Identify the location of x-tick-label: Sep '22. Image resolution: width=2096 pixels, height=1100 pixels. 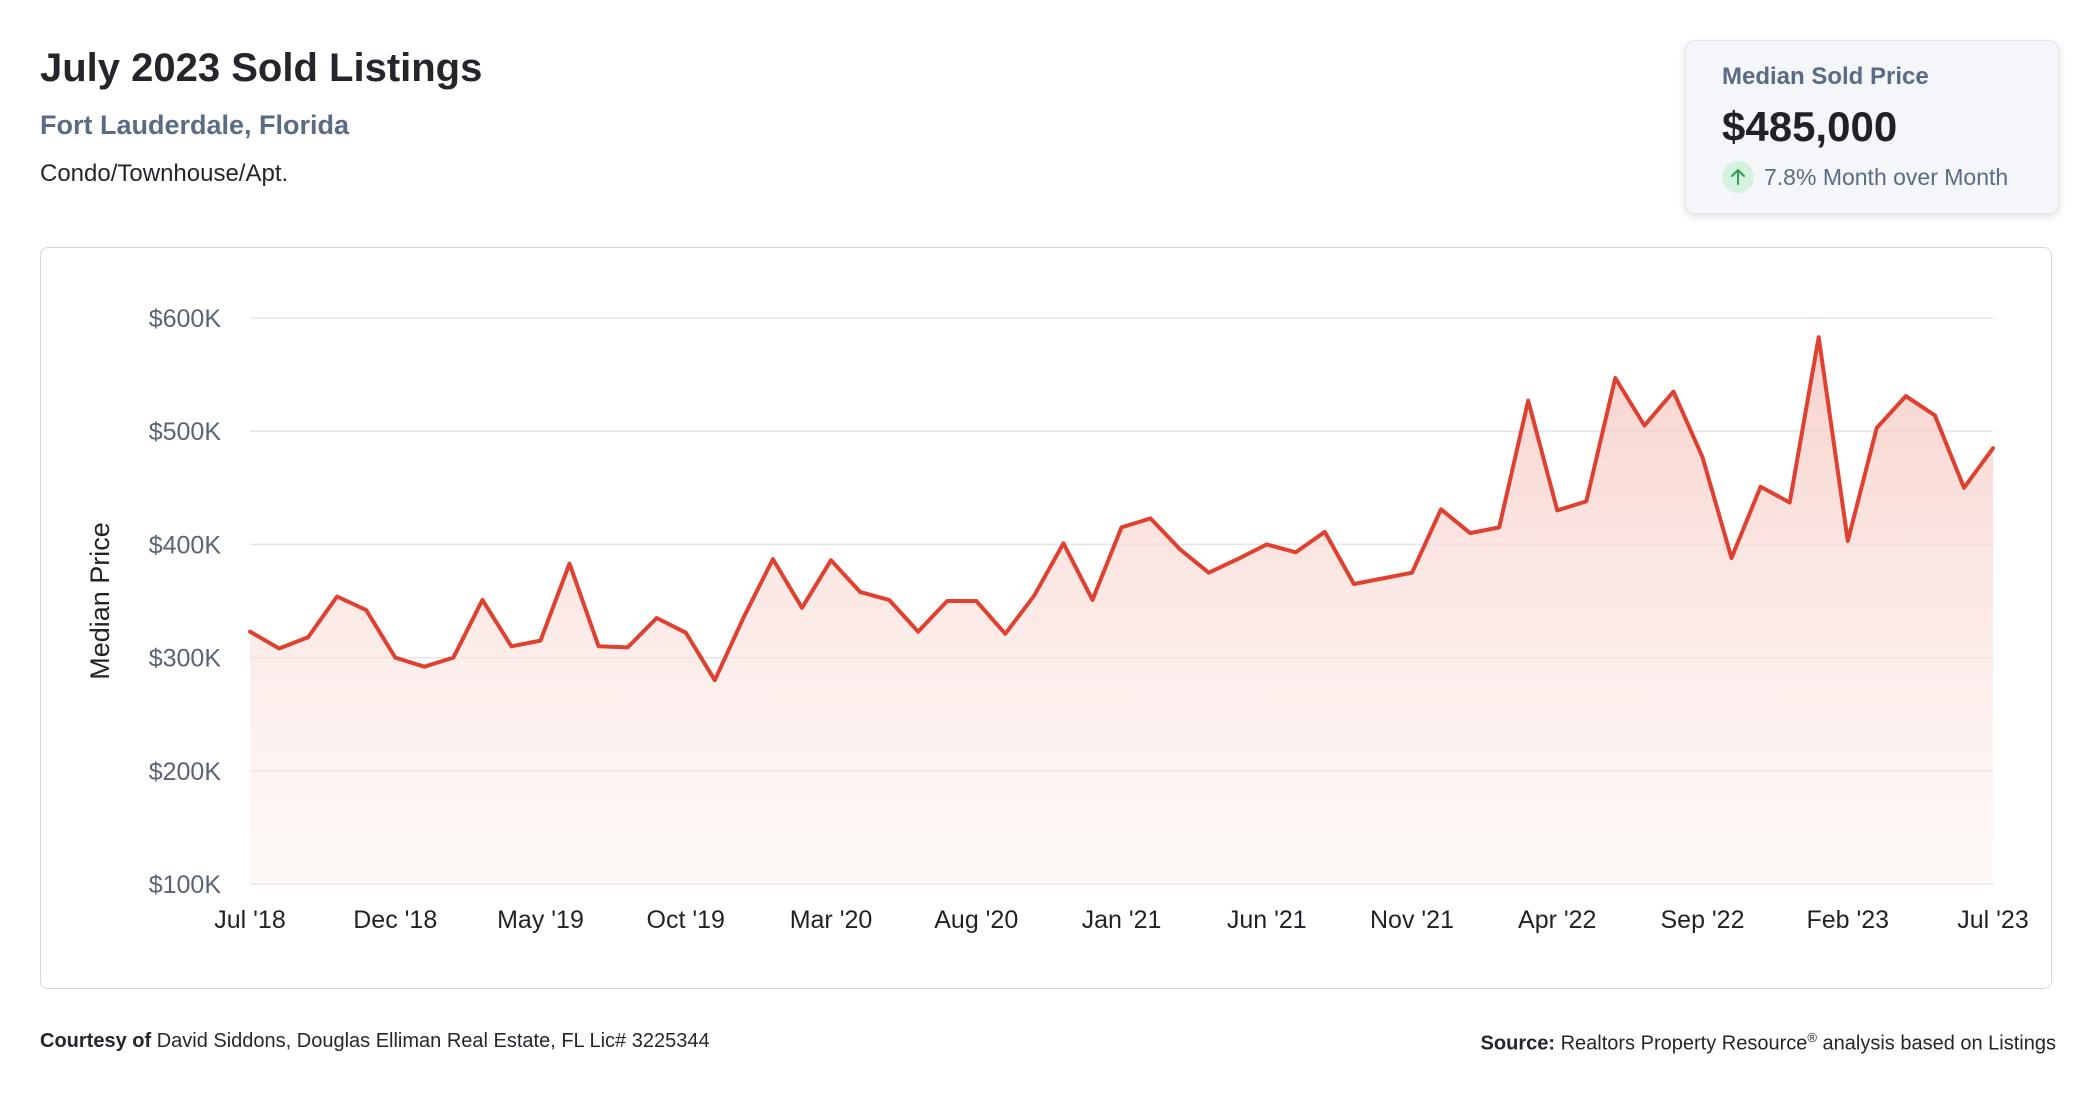
(1702, 920).